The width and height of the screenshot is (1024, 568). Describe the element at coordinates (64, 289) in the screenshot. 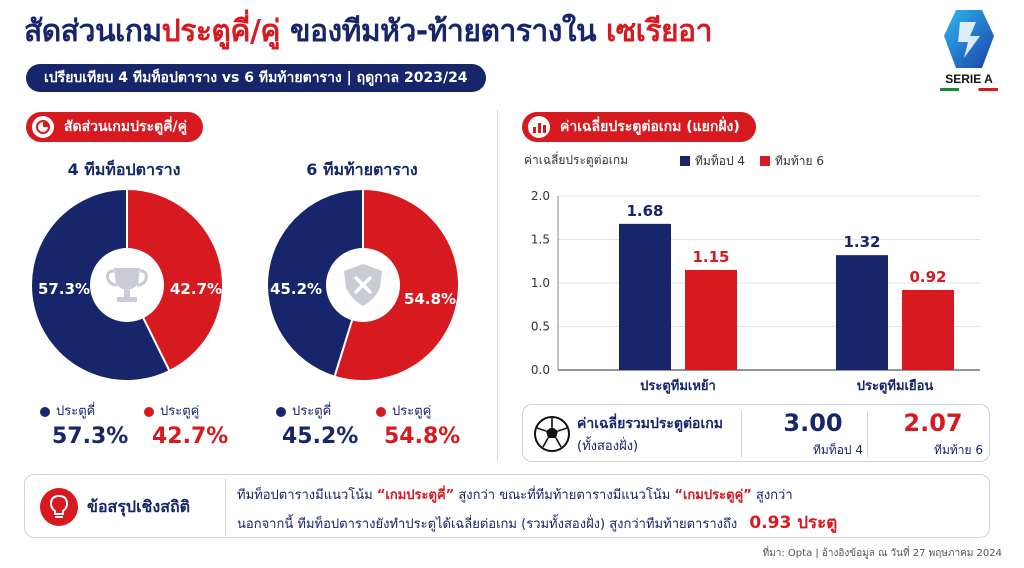

I see `donut-top4-odd-label: 57.3%` at that location.